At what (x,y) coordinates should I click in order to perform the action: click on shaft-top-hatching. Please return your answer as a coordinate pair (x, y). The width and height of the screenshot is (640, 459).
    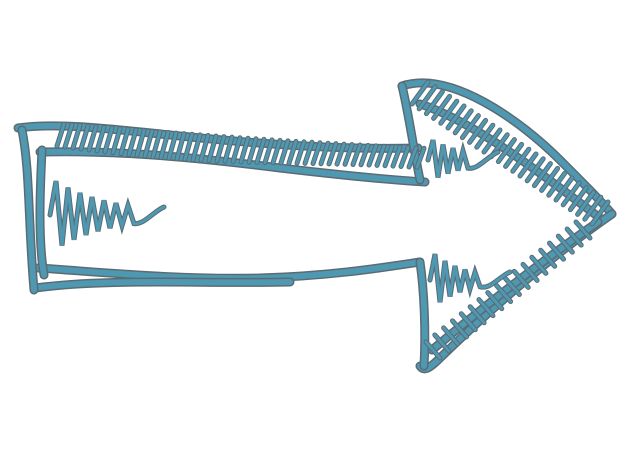
    Looking at the image, I should click on (240, 145).